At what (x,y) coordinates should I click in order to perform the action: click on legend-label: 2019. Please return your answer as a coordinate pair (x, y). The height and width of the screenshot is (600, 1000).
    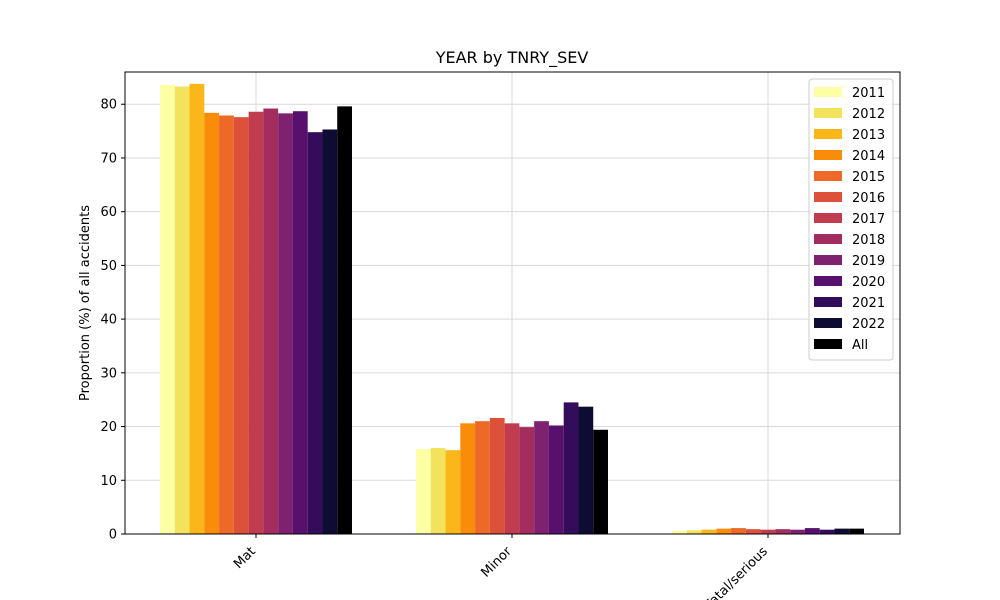
    Looking at the image, I should click on (868, 261).